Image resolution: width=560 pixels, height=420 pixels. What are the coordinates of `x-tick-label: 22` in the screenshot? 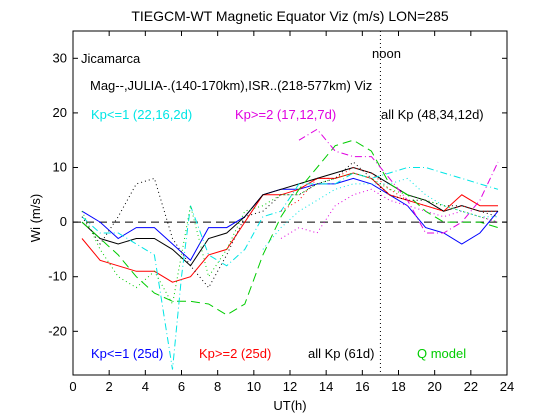 It's located at (471, 386).